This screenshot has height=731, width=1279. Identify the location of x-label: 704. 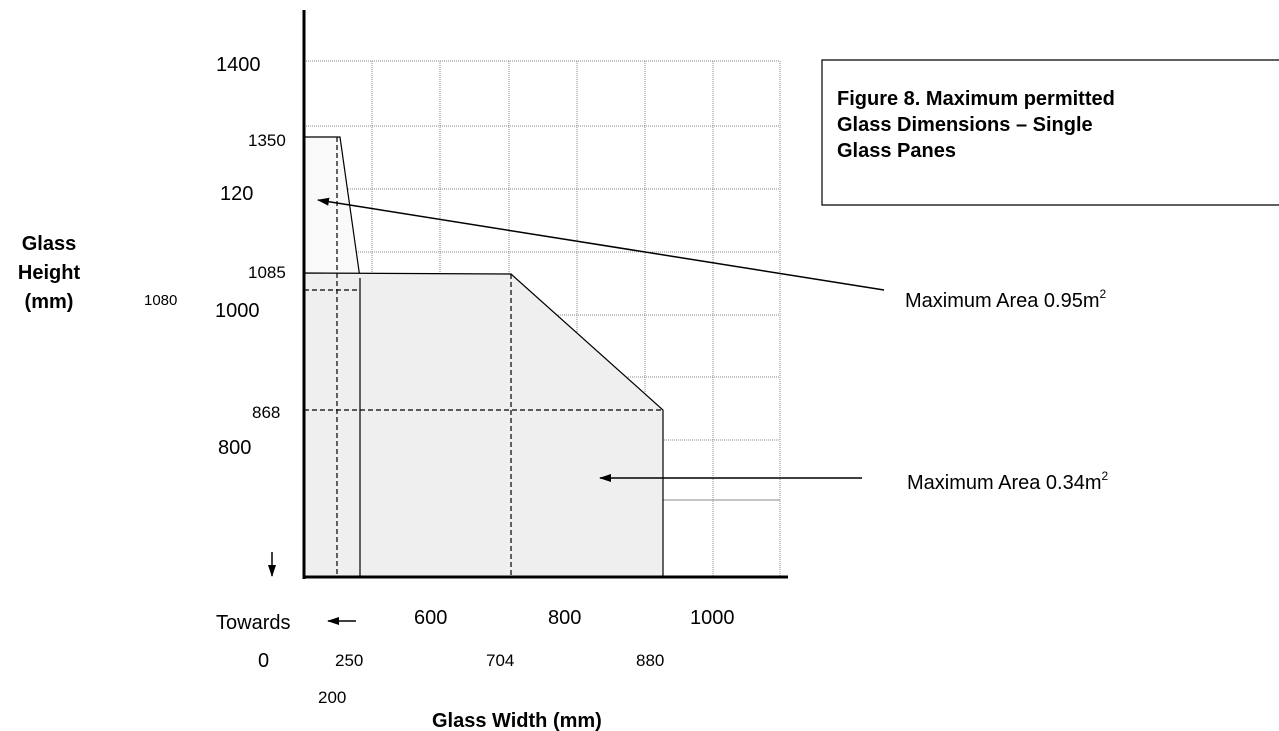
(500, 660).